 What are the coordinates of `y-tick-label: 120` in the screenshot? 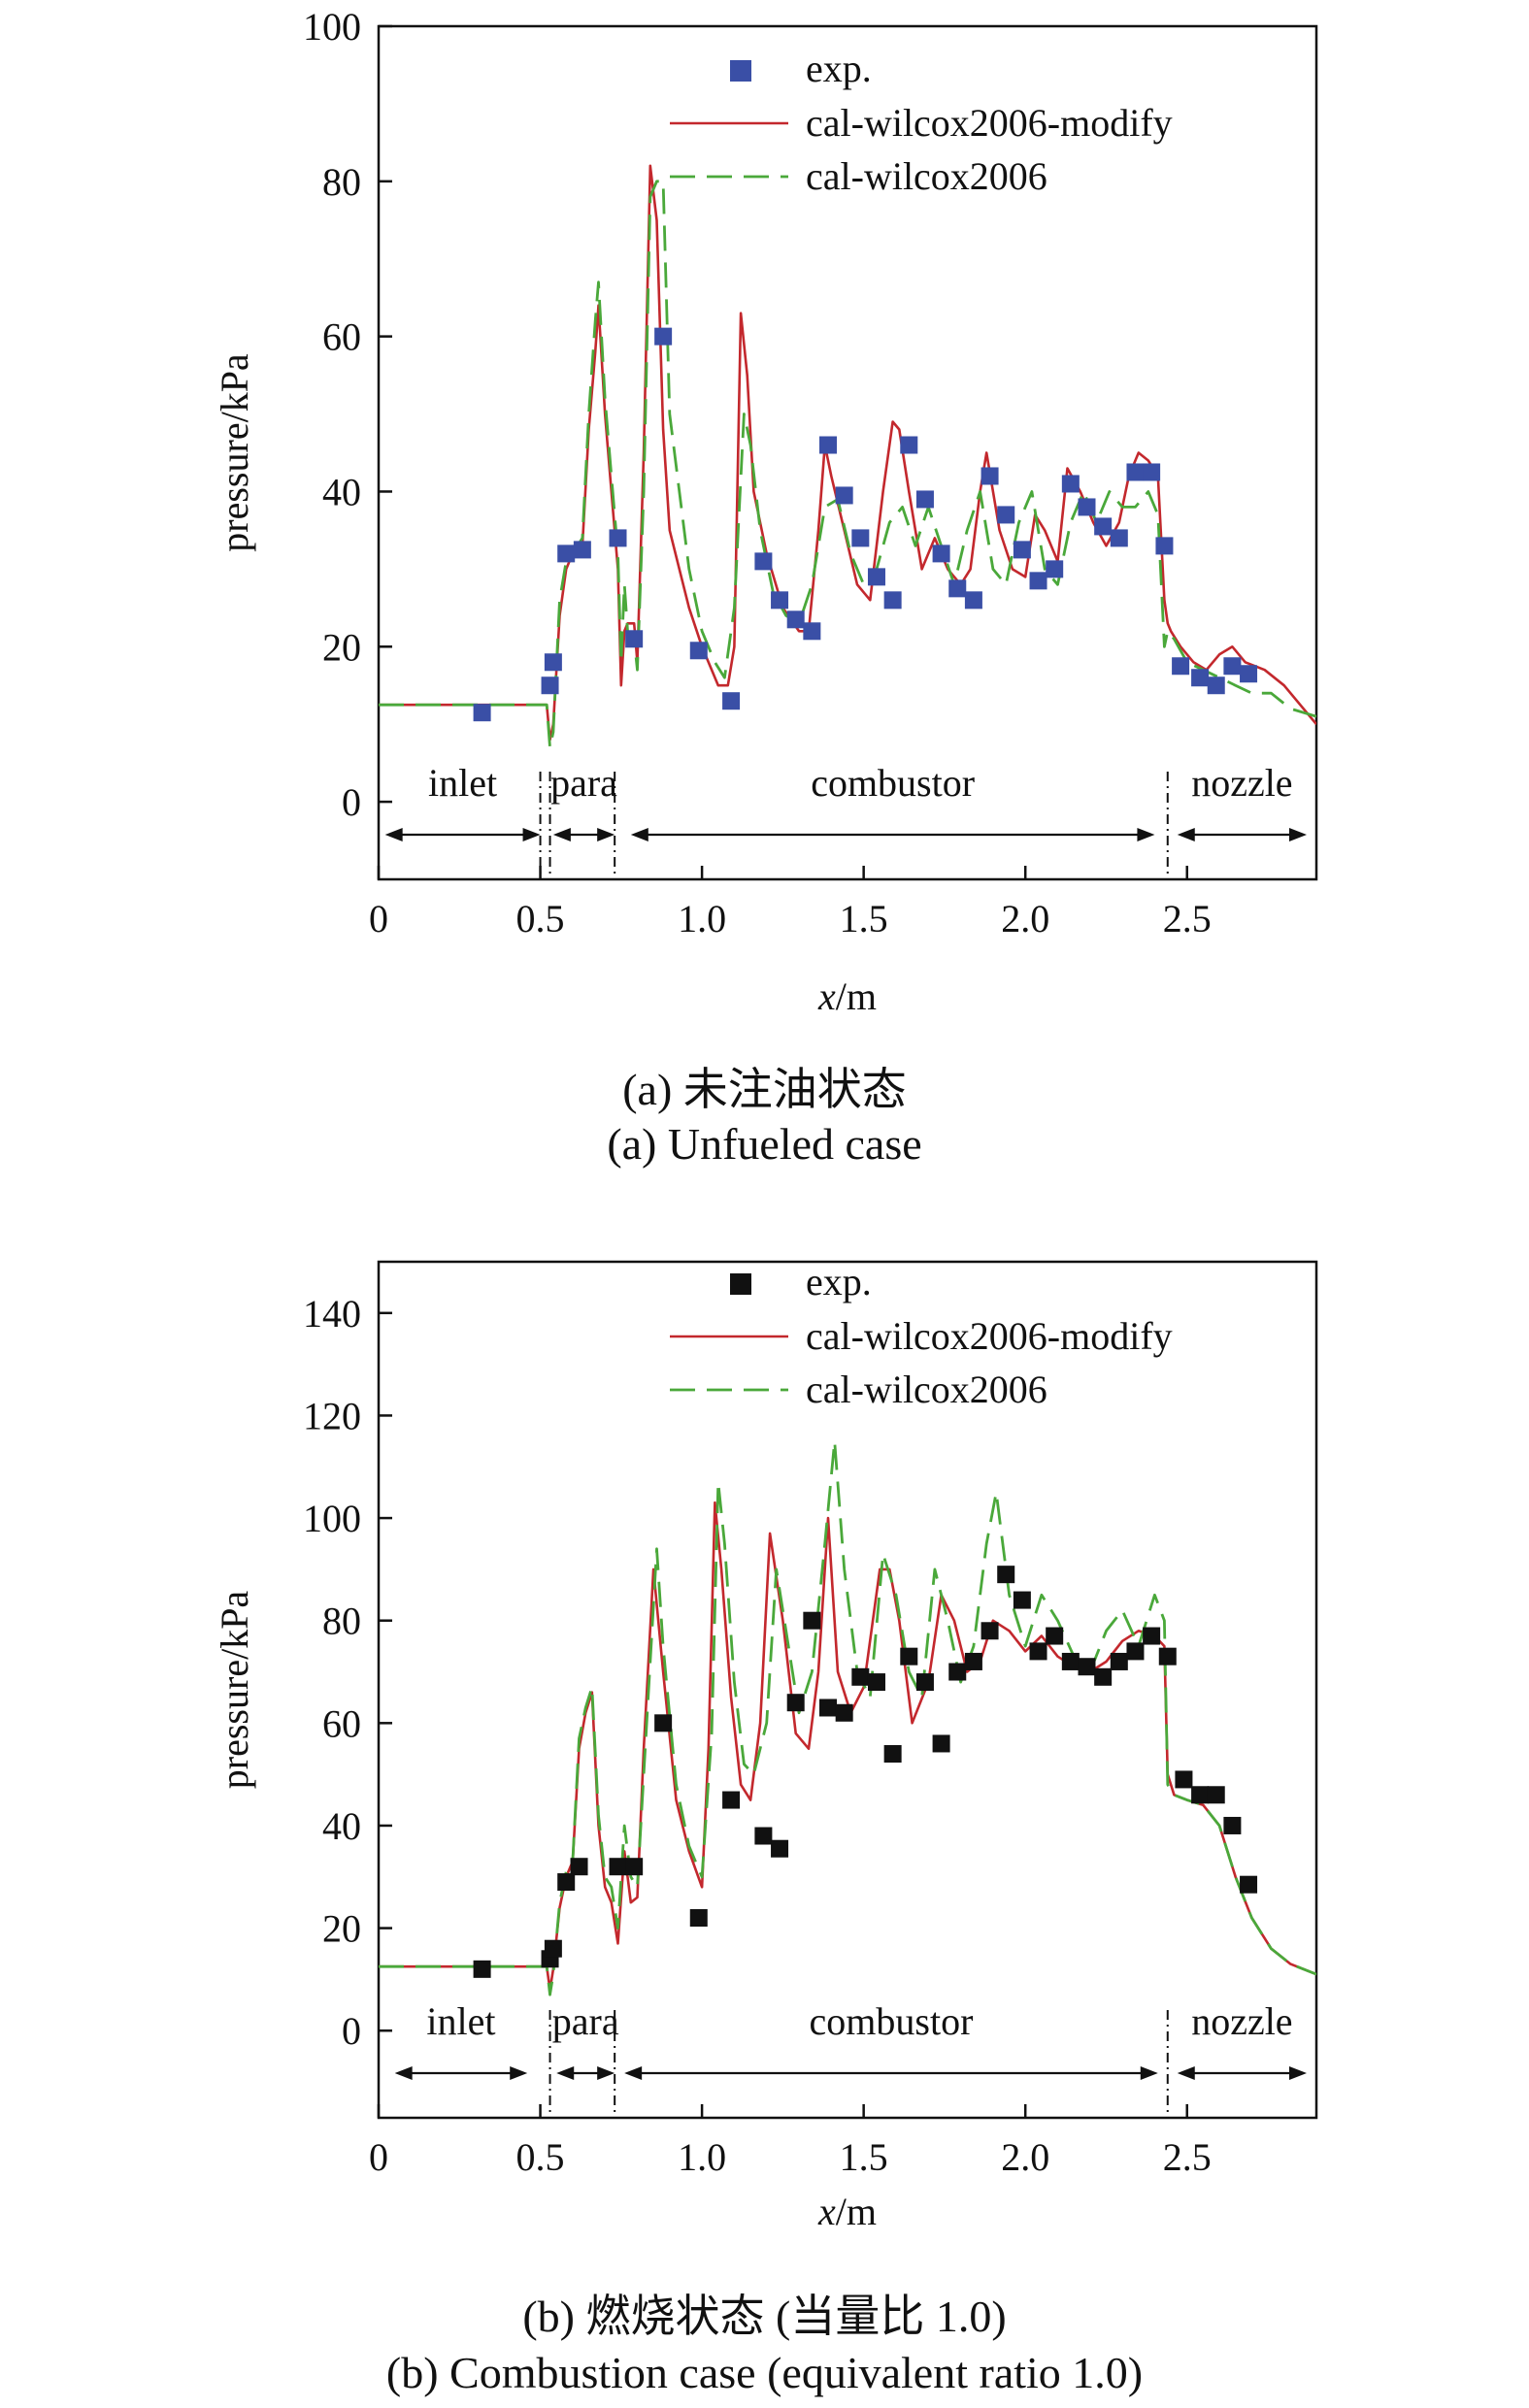 It's located at (332, 1415).